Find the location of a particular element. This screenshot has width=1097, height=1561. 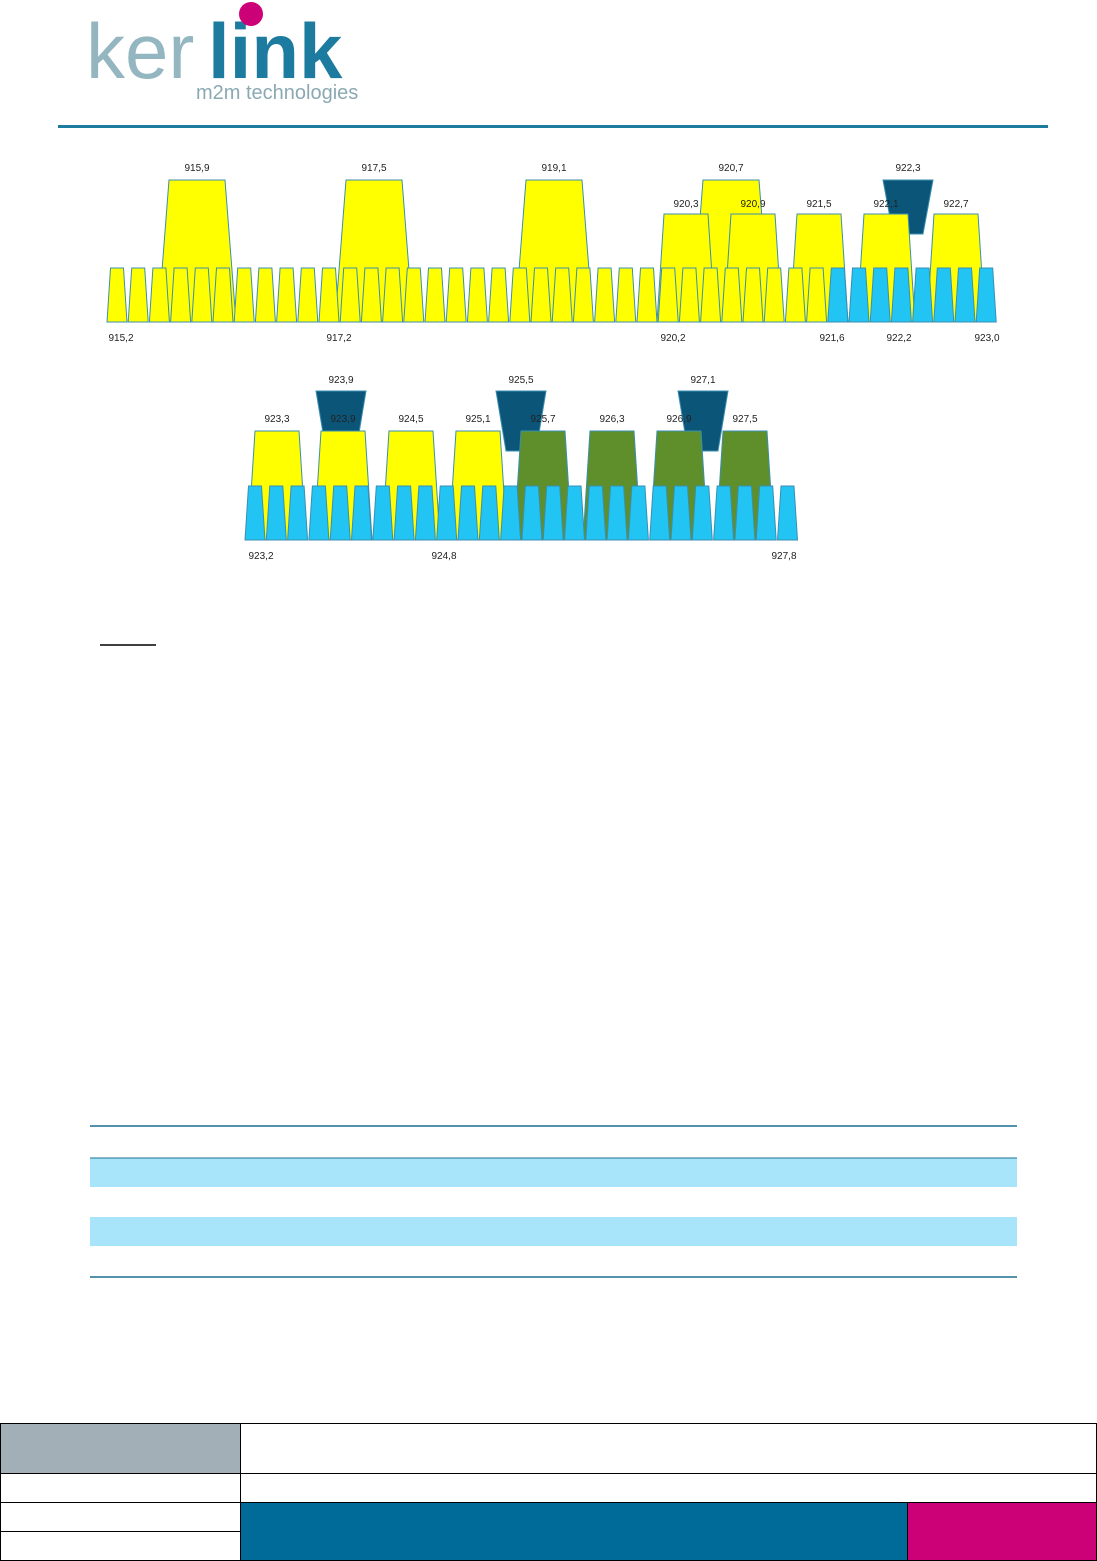

logo-right: link is located at coordinates (275, 51).